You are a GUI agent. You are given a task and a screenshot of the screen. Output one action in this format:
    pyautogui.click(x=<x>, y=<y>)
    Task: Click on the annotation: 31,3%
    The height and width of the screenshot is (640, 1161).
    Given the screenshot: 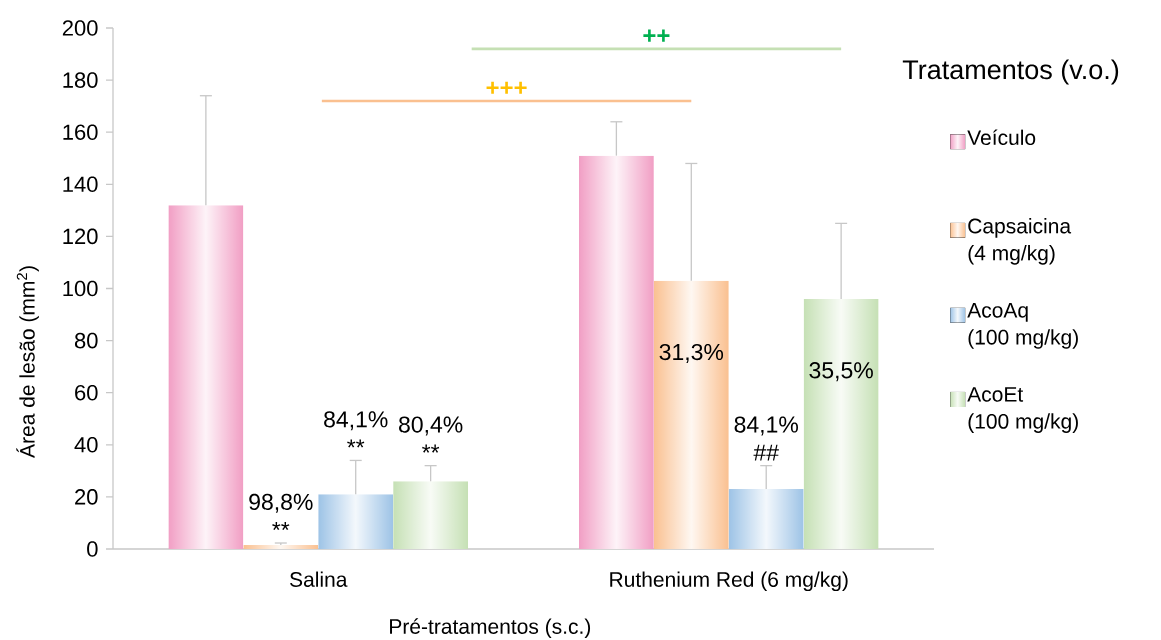 What is the action you would take?
    pyautogui.click(x=691, y=353)
    